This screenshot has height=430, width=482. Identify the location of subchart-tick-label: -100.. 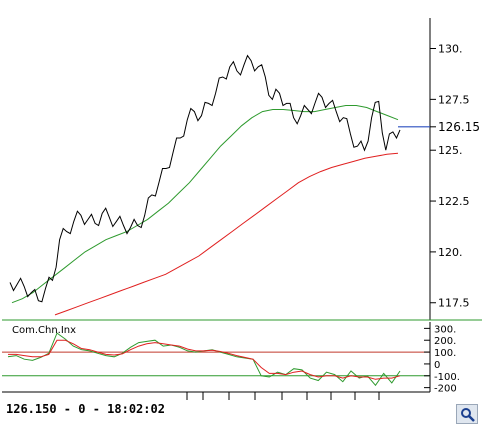
(447, 377).